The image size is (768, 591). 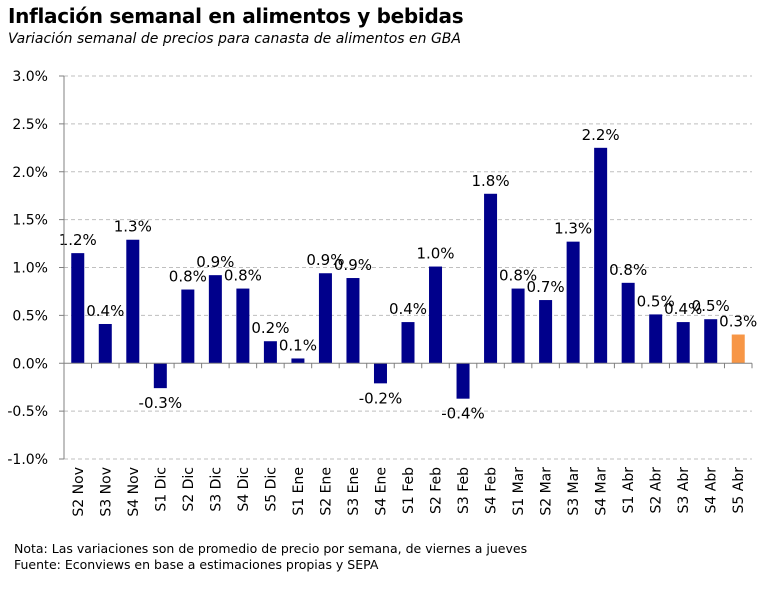 What do you see at coordinates (30, 173) in the screenshot?
I see `y-tick-label: 2.0%` at bounding box center [30, 173].